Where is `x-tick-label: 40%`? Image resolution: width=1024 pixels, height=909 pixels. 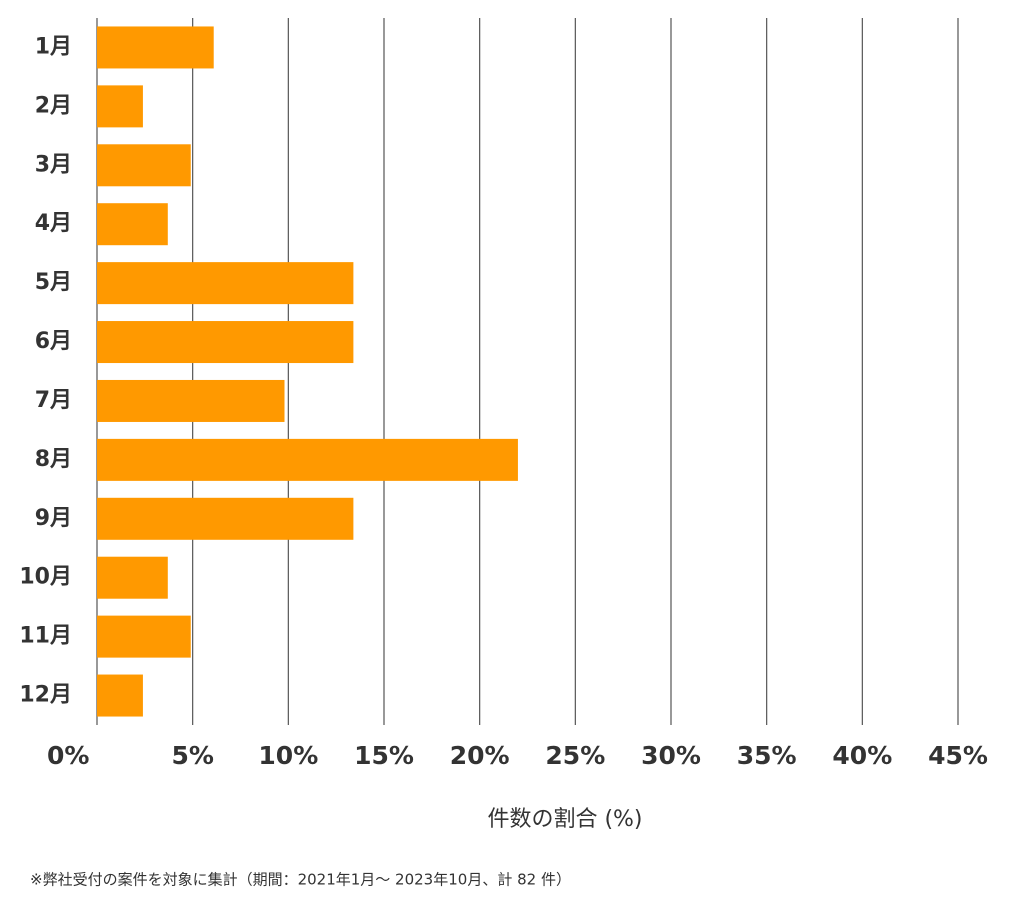
x-tick-label: 40% is located at coordinates (862, 755).